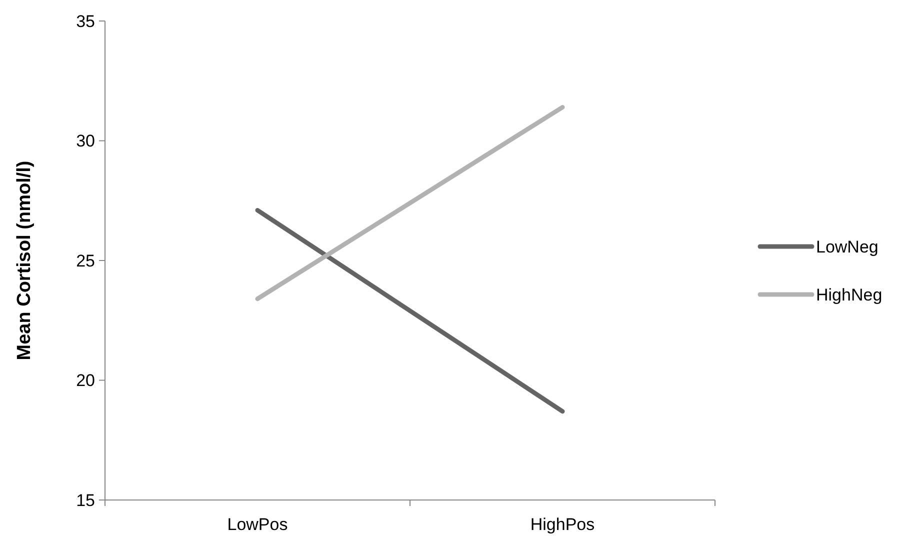  I want to click on y-tick-label: 20, so click(85, 380).